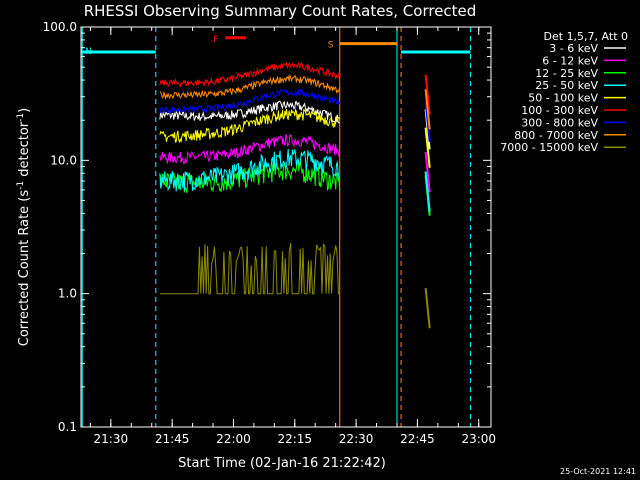  Describe the element at coordinates (215, 40) in the screenshot. I see `flag-label-1: F` at that location.